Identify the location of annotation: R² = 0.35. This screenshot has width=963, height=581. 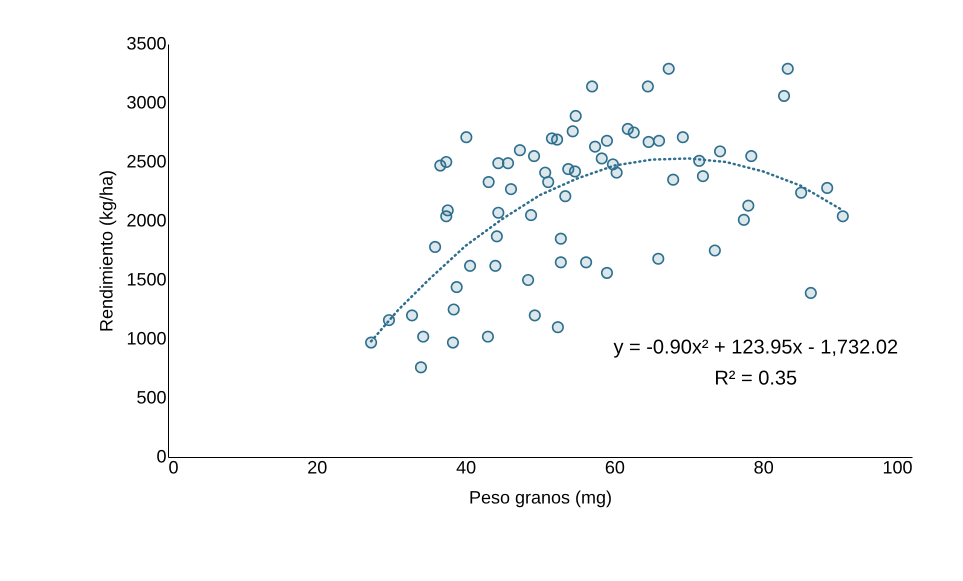
(756, 379).